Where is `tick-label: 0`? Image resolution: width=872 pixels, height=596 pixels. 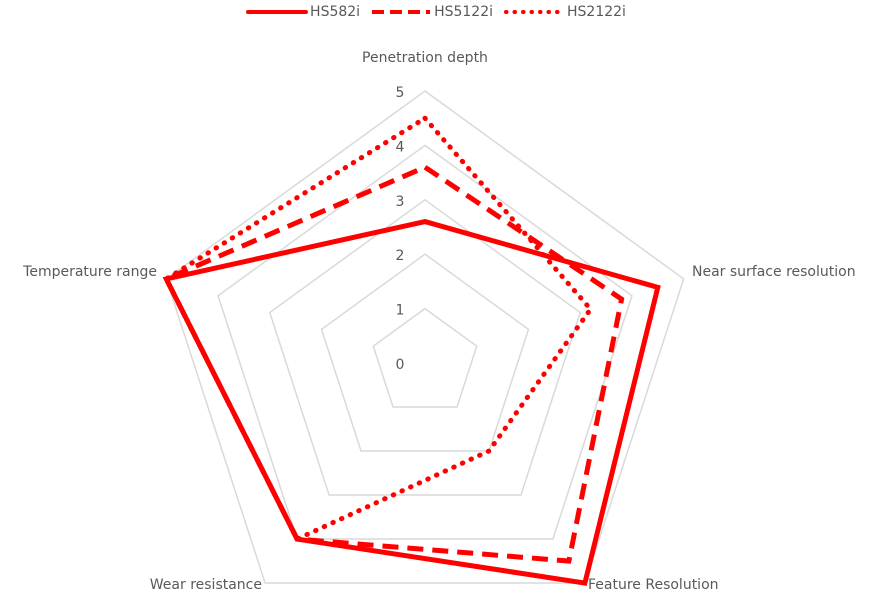 tick-label: 0 is located at coordinates (400, 365).